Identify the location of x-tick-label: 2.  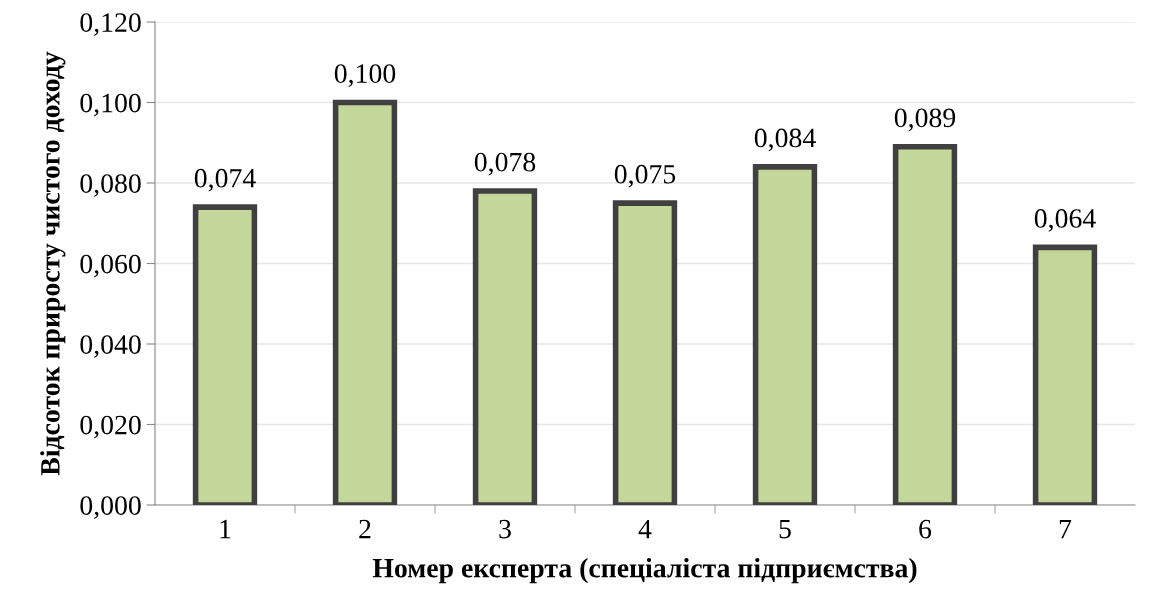
(365, 529).